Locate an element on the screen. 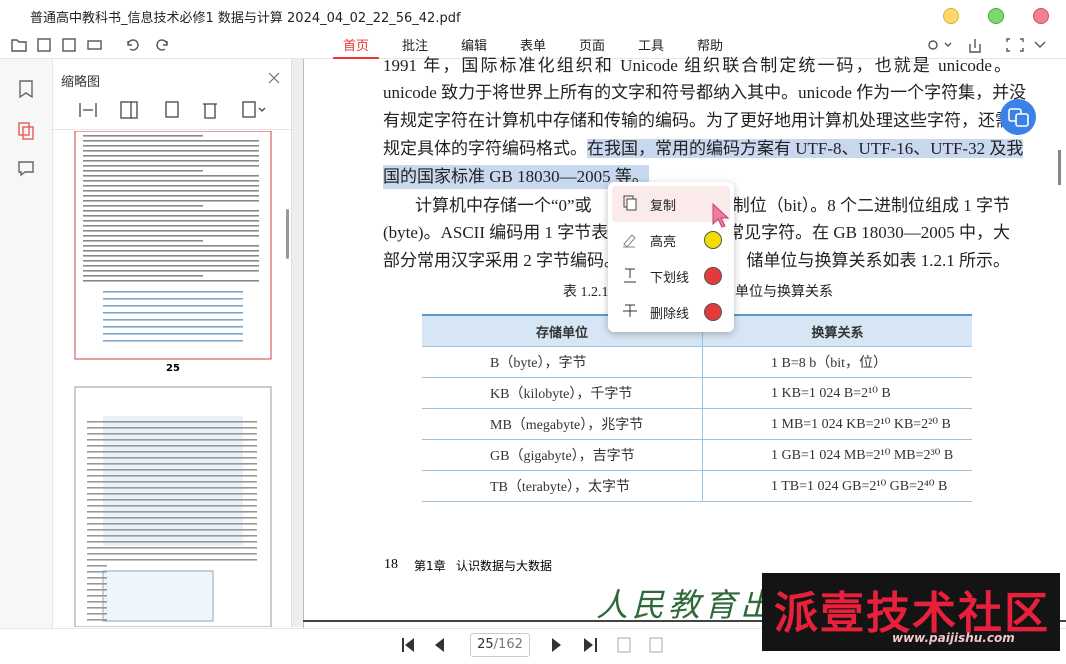 The image size is (1066, 664). next-buttons is located at coordinates (608, 645).